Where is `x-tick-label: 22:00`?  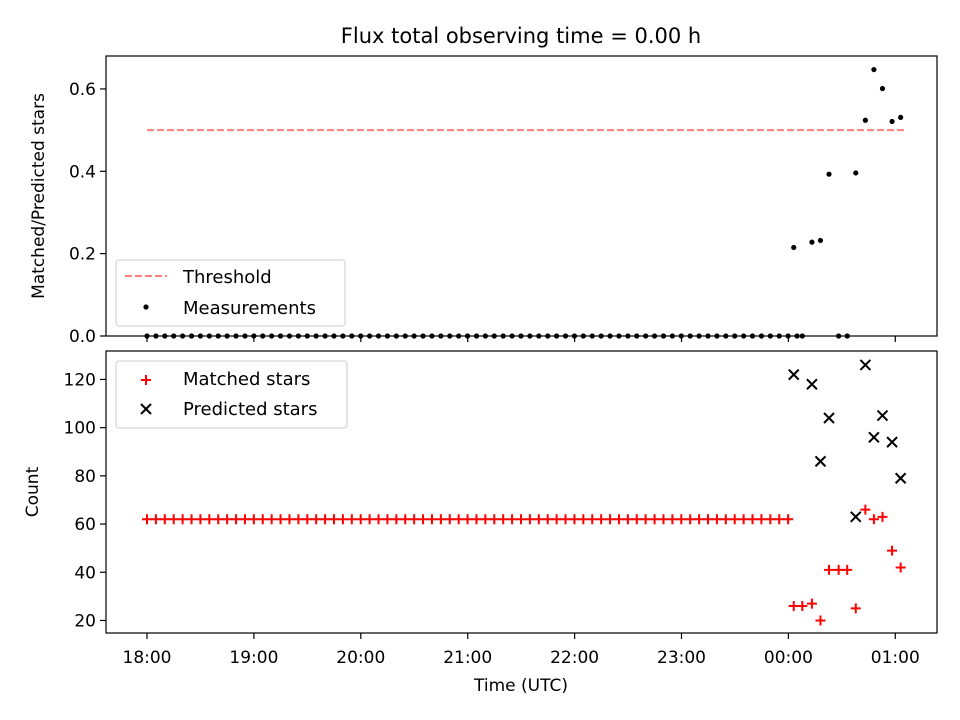 x-tick-label: 22:00 is located at coordinates (574, 658).